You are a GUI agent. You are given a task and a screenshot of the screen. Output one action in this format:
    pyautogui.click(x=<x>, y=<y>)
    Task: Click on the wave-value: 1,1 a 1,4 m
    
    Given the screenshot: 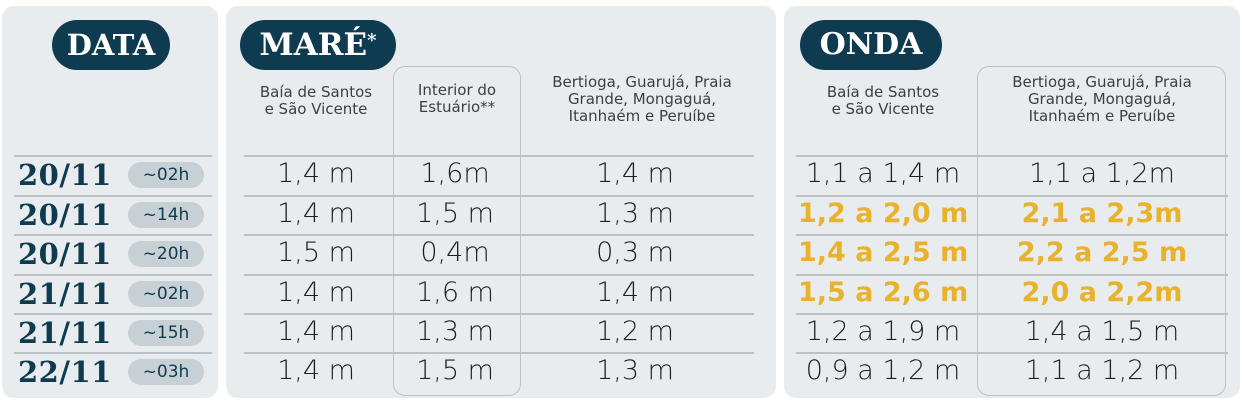 What is the action you would take?
    pyautogui.click(x=883, y=173)
    